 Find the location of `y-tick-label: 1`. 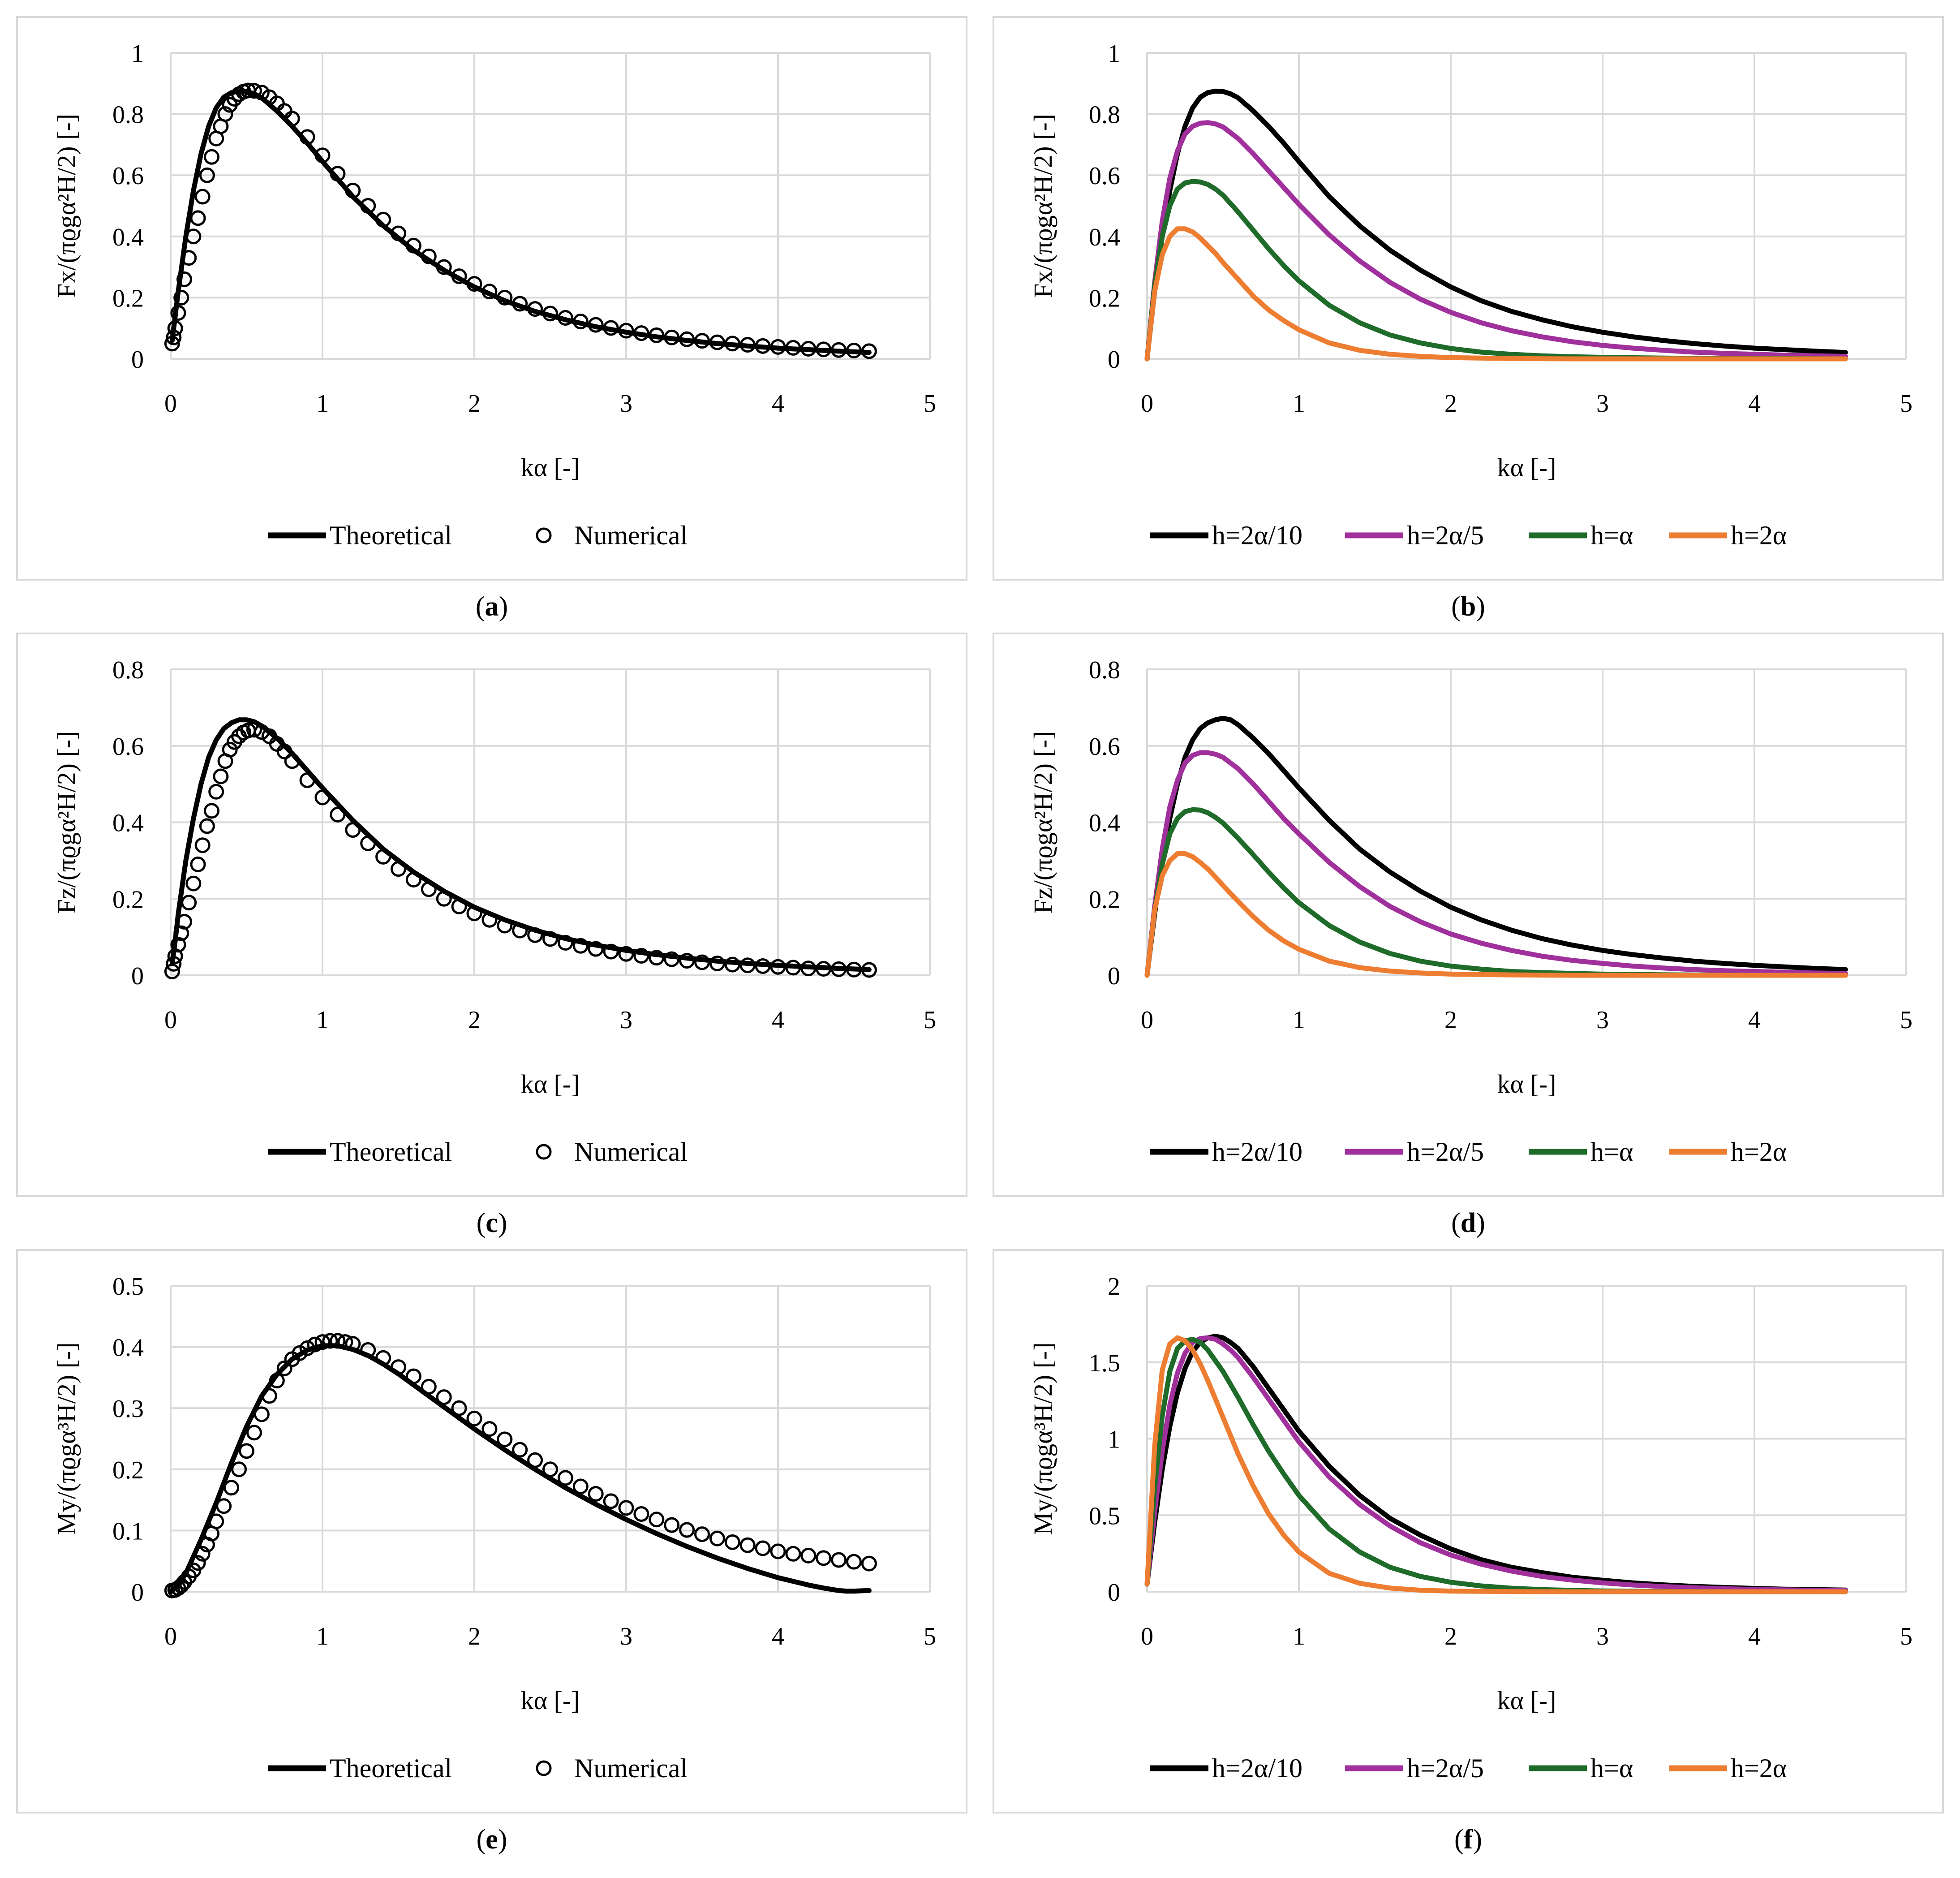

y-tick-label: 1 is located at coordinates (137, 54).